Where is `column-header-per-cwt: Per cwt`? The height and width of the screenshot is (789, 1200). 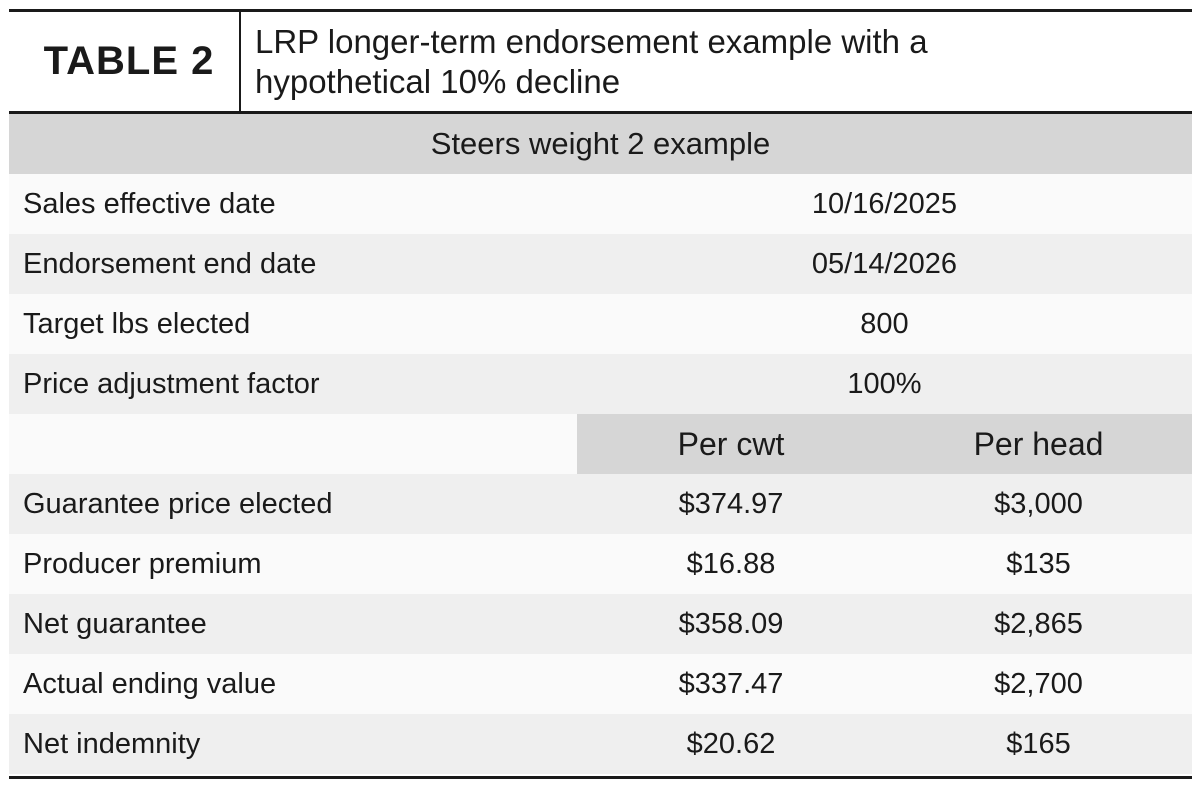
column-header-per-cwt: Per cwt is located at coordinates (731, 444).